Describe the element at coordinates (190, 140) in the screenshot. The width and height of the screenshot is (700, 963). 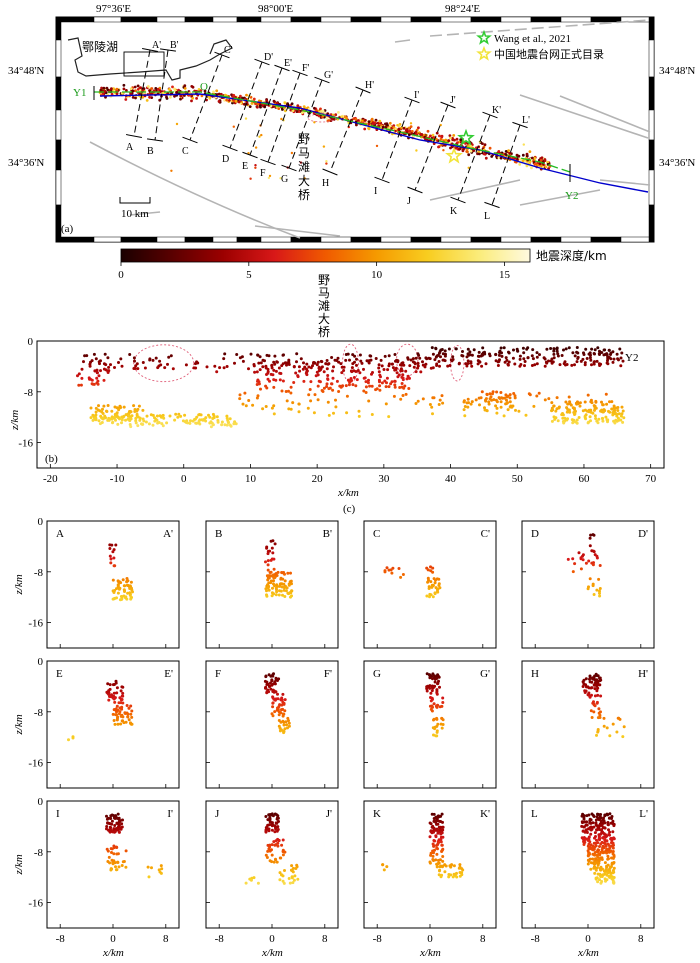
I see `profile-tick` at that location.